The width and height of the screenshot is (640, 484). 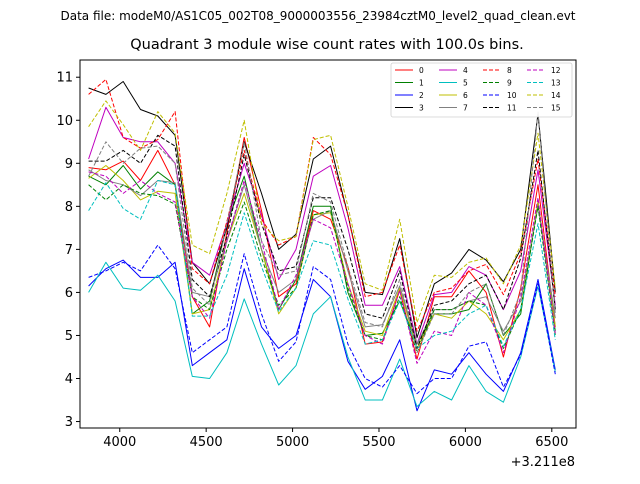 I want to click on y-tick-label-9: 9, so click(x=69, y=164).